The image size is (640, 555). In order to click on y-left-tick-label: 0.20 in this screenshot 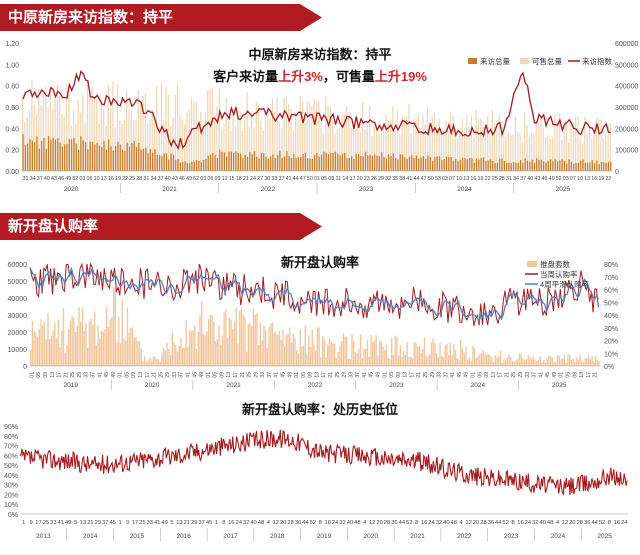, I will do `click(12, 151)`.